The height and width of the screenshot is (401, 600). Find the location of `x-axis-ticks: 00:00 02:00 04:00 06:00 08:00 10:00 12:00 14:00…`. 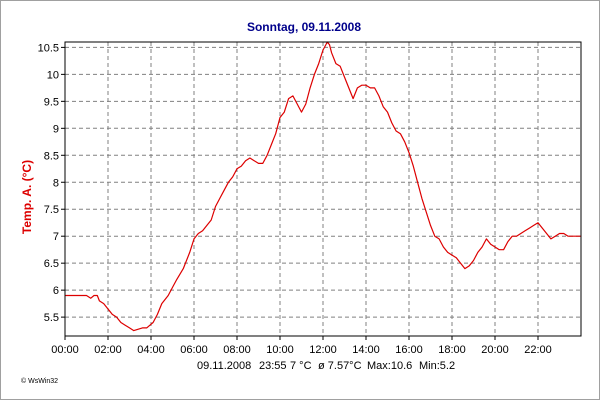

x-axis-ticks: 00:00 02:00 04:00 06:00 08:00 10:00 12:00 14:00… is located at coordinates (301, 346).